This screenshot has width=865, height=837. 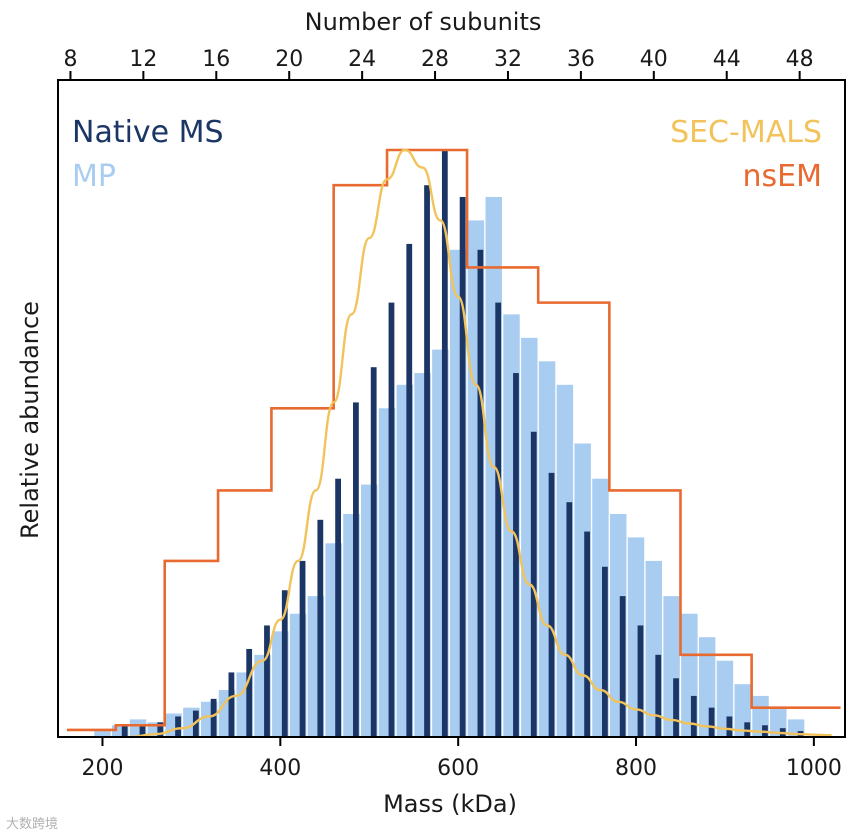 I want to click on top-tick-label: 16, so click(x=216, y=59).